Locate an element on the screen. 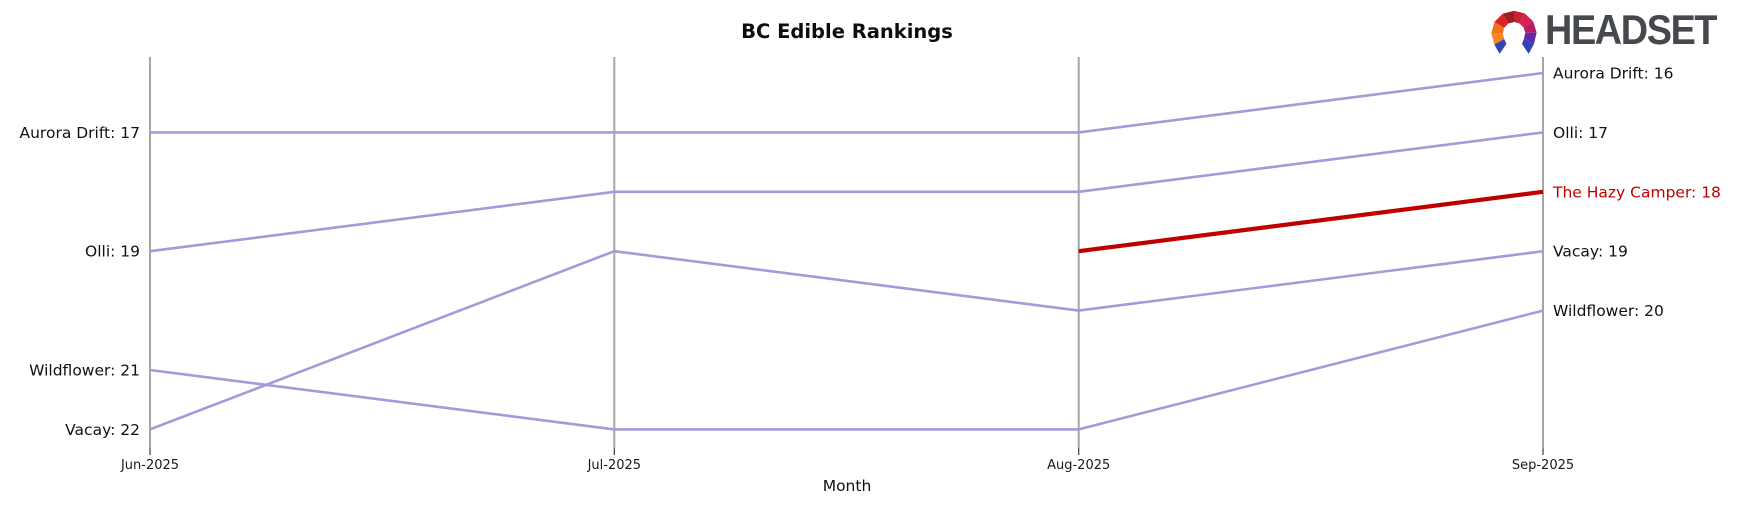  headset-logo: HEADSET is located at coordinates (1611, 30).